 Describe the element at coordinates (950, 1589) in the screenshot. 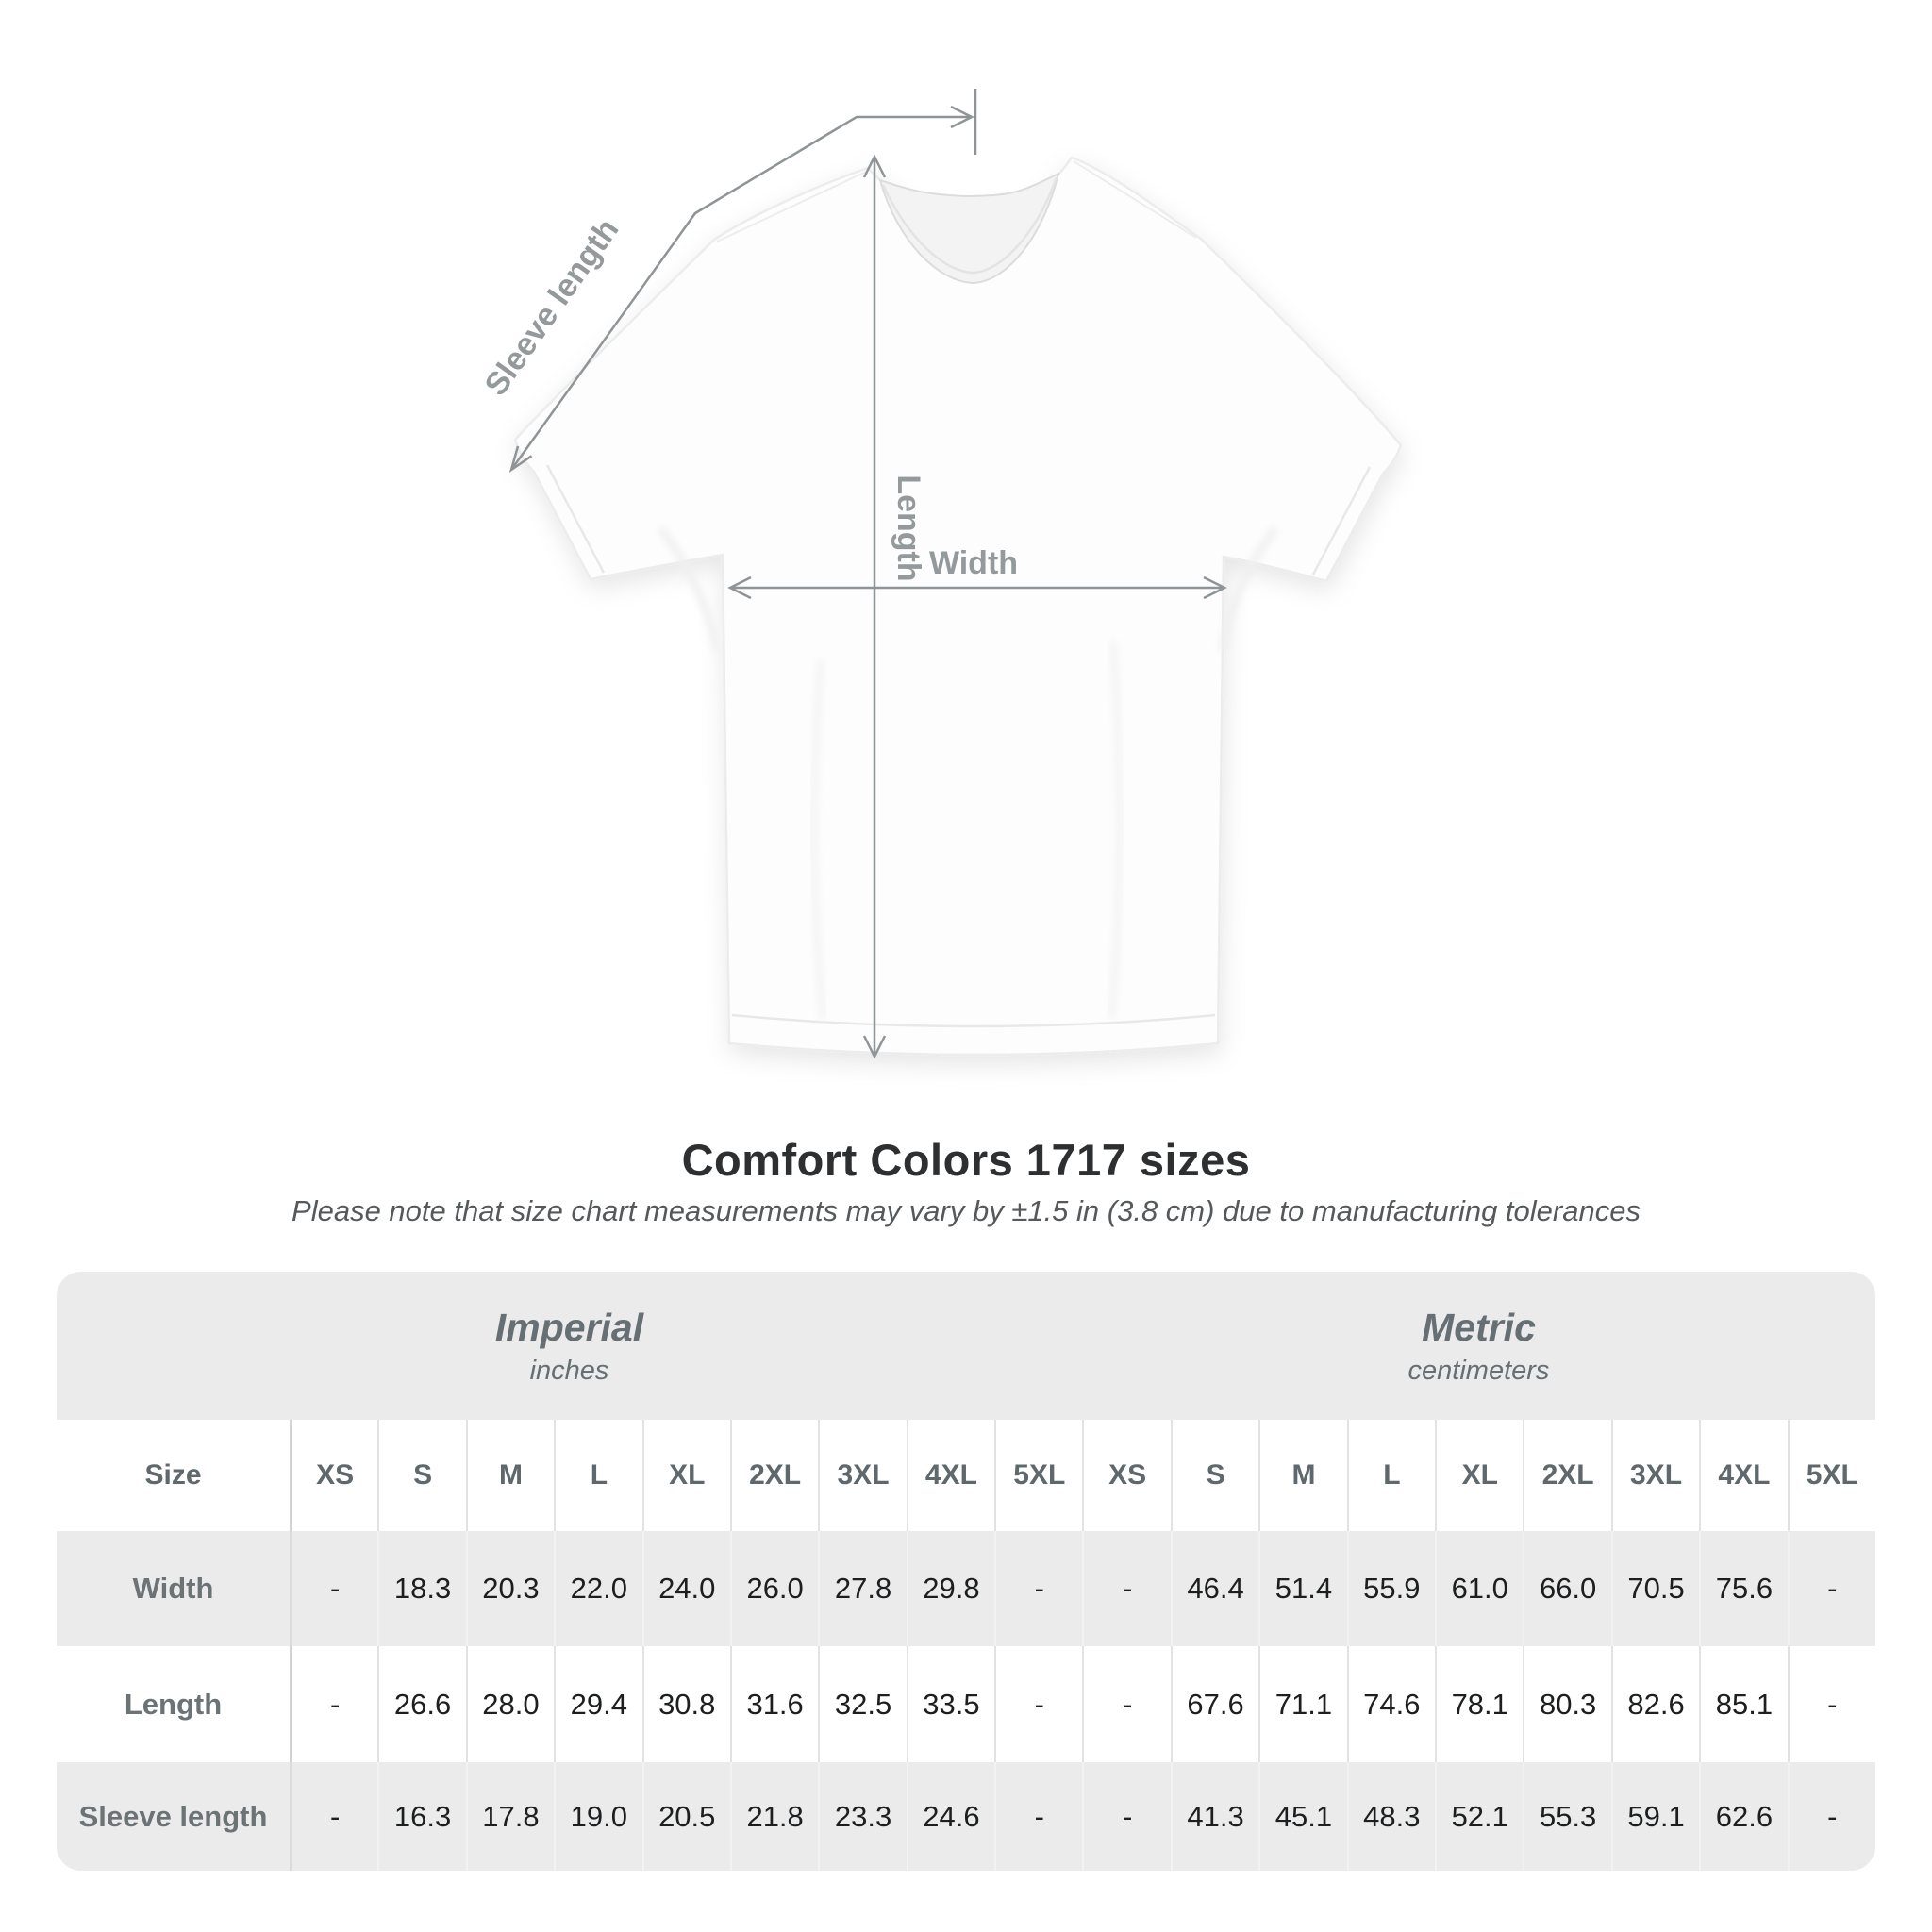

I see `value-cell: 29.8` at that location.